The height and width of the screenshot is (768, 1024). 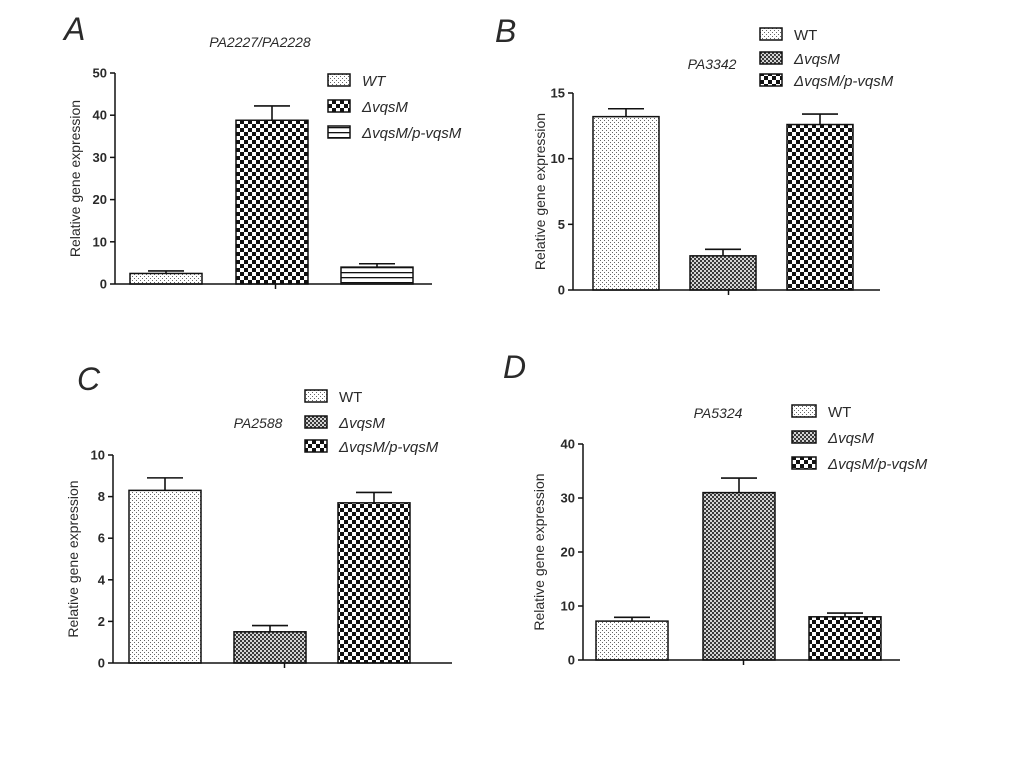 I want to click on chart-title: PA5324, so click(x=718, y=413).